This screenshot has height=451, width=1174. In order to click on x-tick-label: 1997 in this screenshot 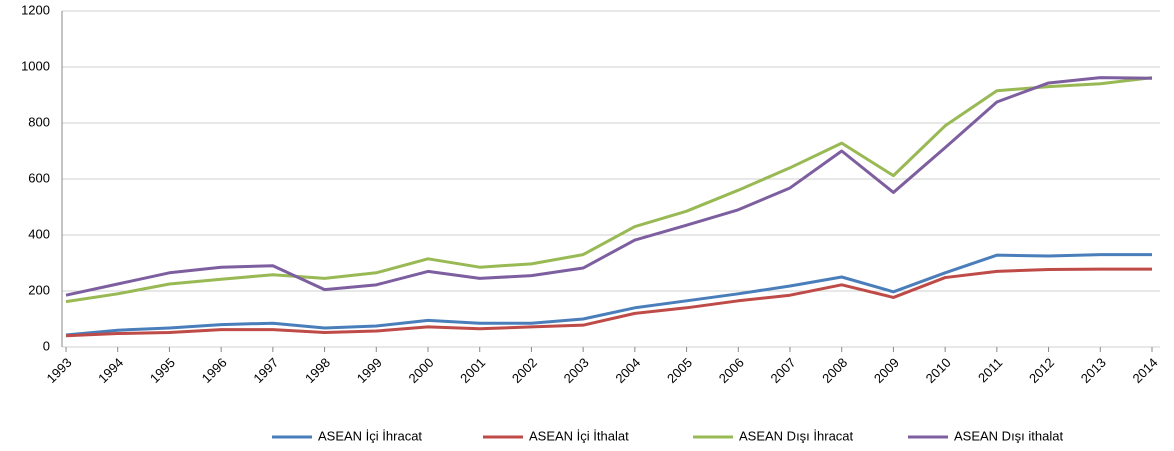, I will do `click(265, 370)`.